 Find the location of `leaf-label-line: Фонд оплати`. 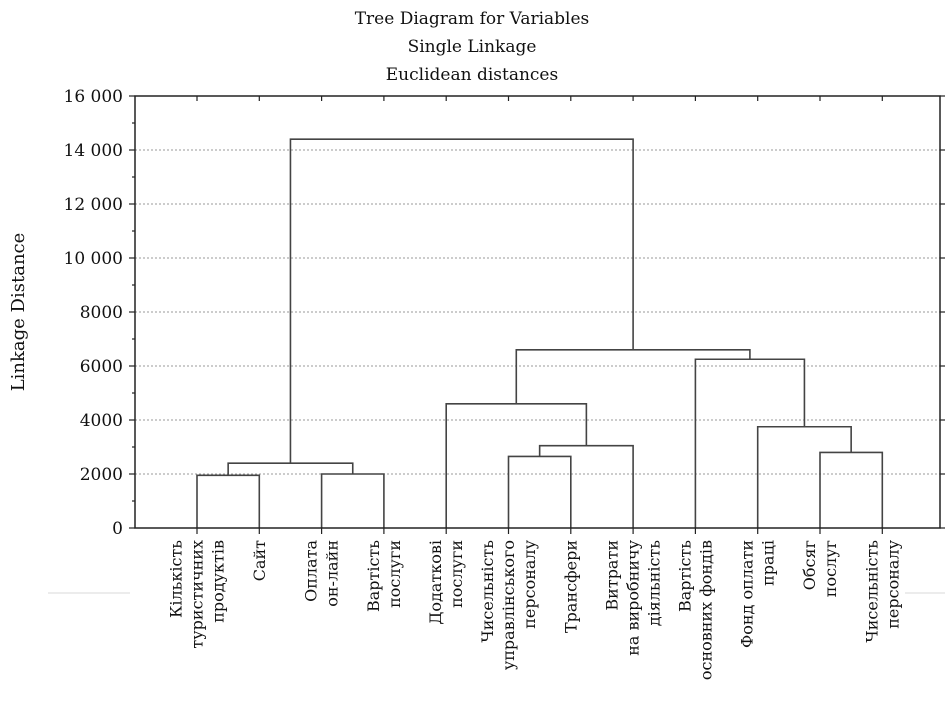

leaf-label-line: Фонд оплати is located at coordinates (747, 594).